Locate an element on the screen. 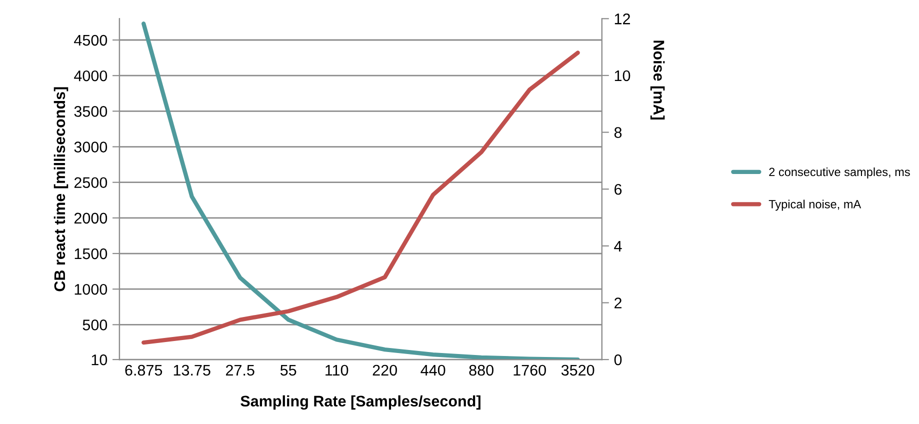  x-tick-label: 55 is located at coordinates (288, 370).